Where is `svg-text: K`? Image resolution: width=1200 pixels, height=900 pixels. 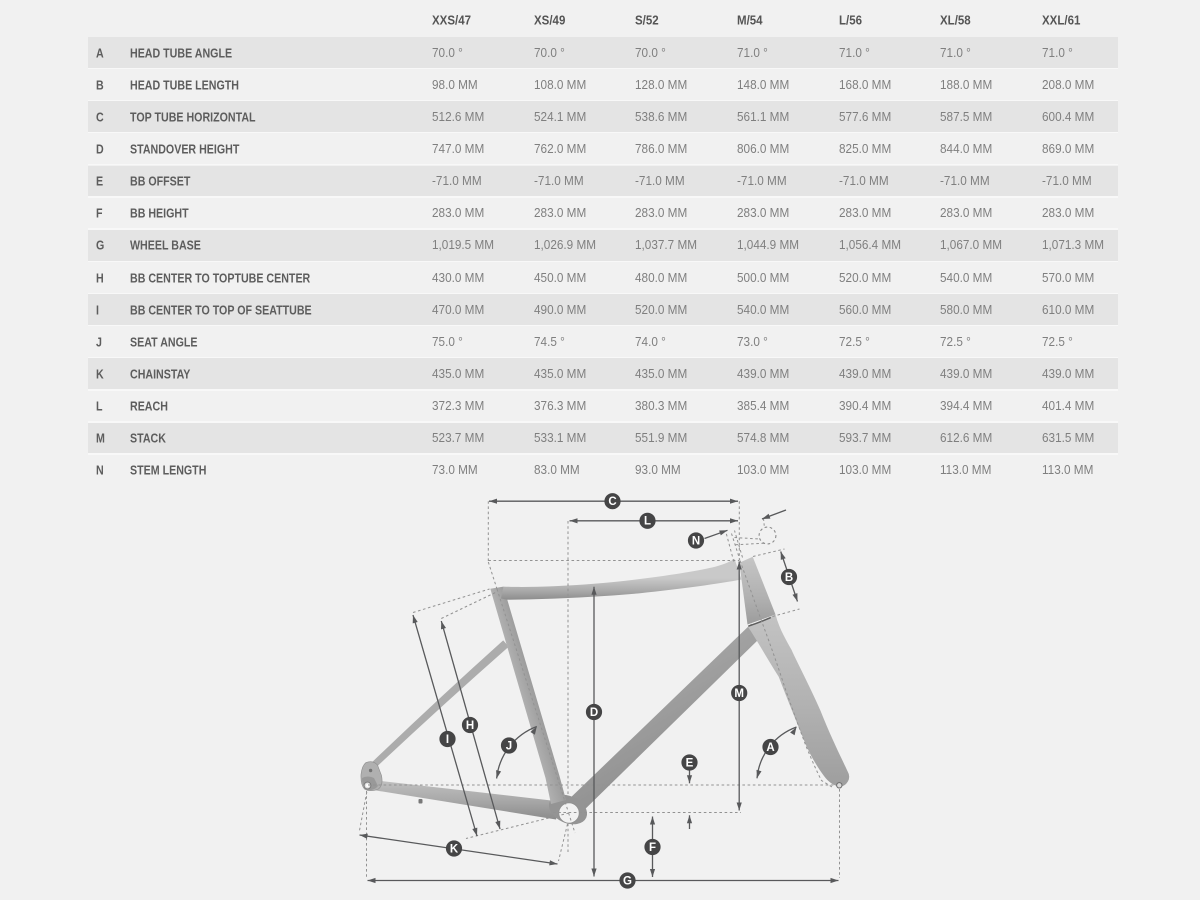 svg-text: K is located at coordinates (454, 849).